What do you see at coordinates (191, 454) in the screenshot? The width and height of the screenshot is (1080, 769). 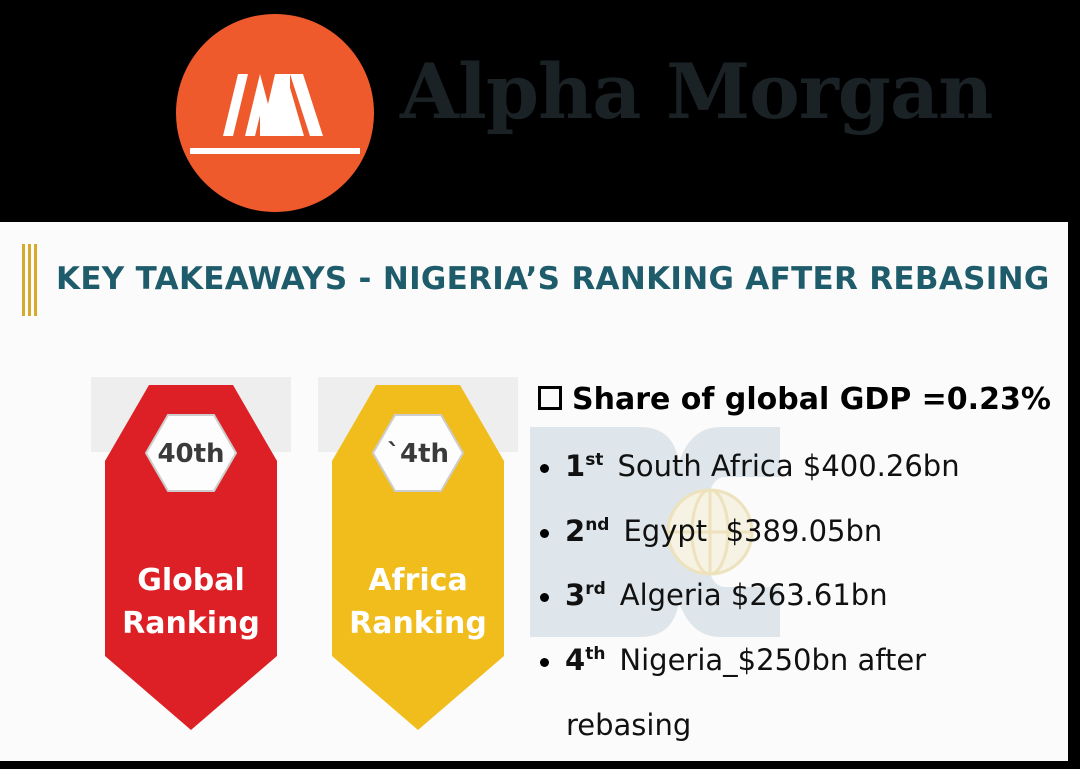 I see `global-rank-value: 40th` at bounding box center [191, 454].